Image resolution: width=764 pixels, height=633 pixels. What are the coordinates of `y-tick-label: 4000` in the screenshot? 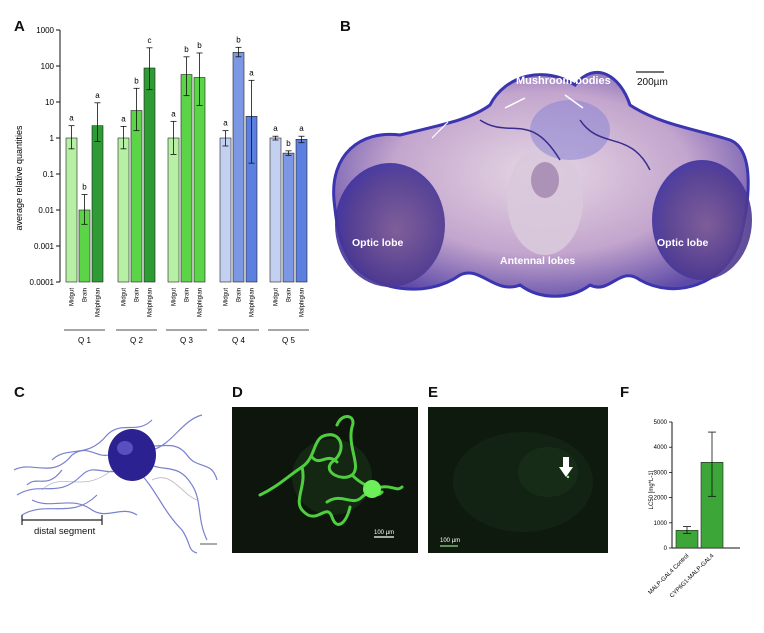 It's located at (661, 448).